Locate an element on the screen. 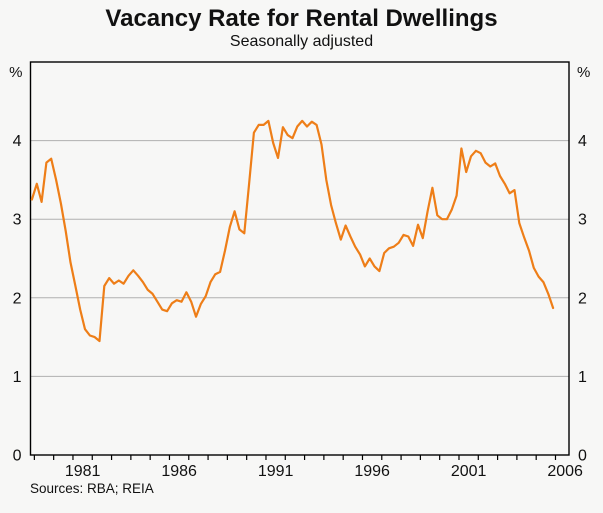  y-axis-label-right: 2 is located at coordinates (582, 298).